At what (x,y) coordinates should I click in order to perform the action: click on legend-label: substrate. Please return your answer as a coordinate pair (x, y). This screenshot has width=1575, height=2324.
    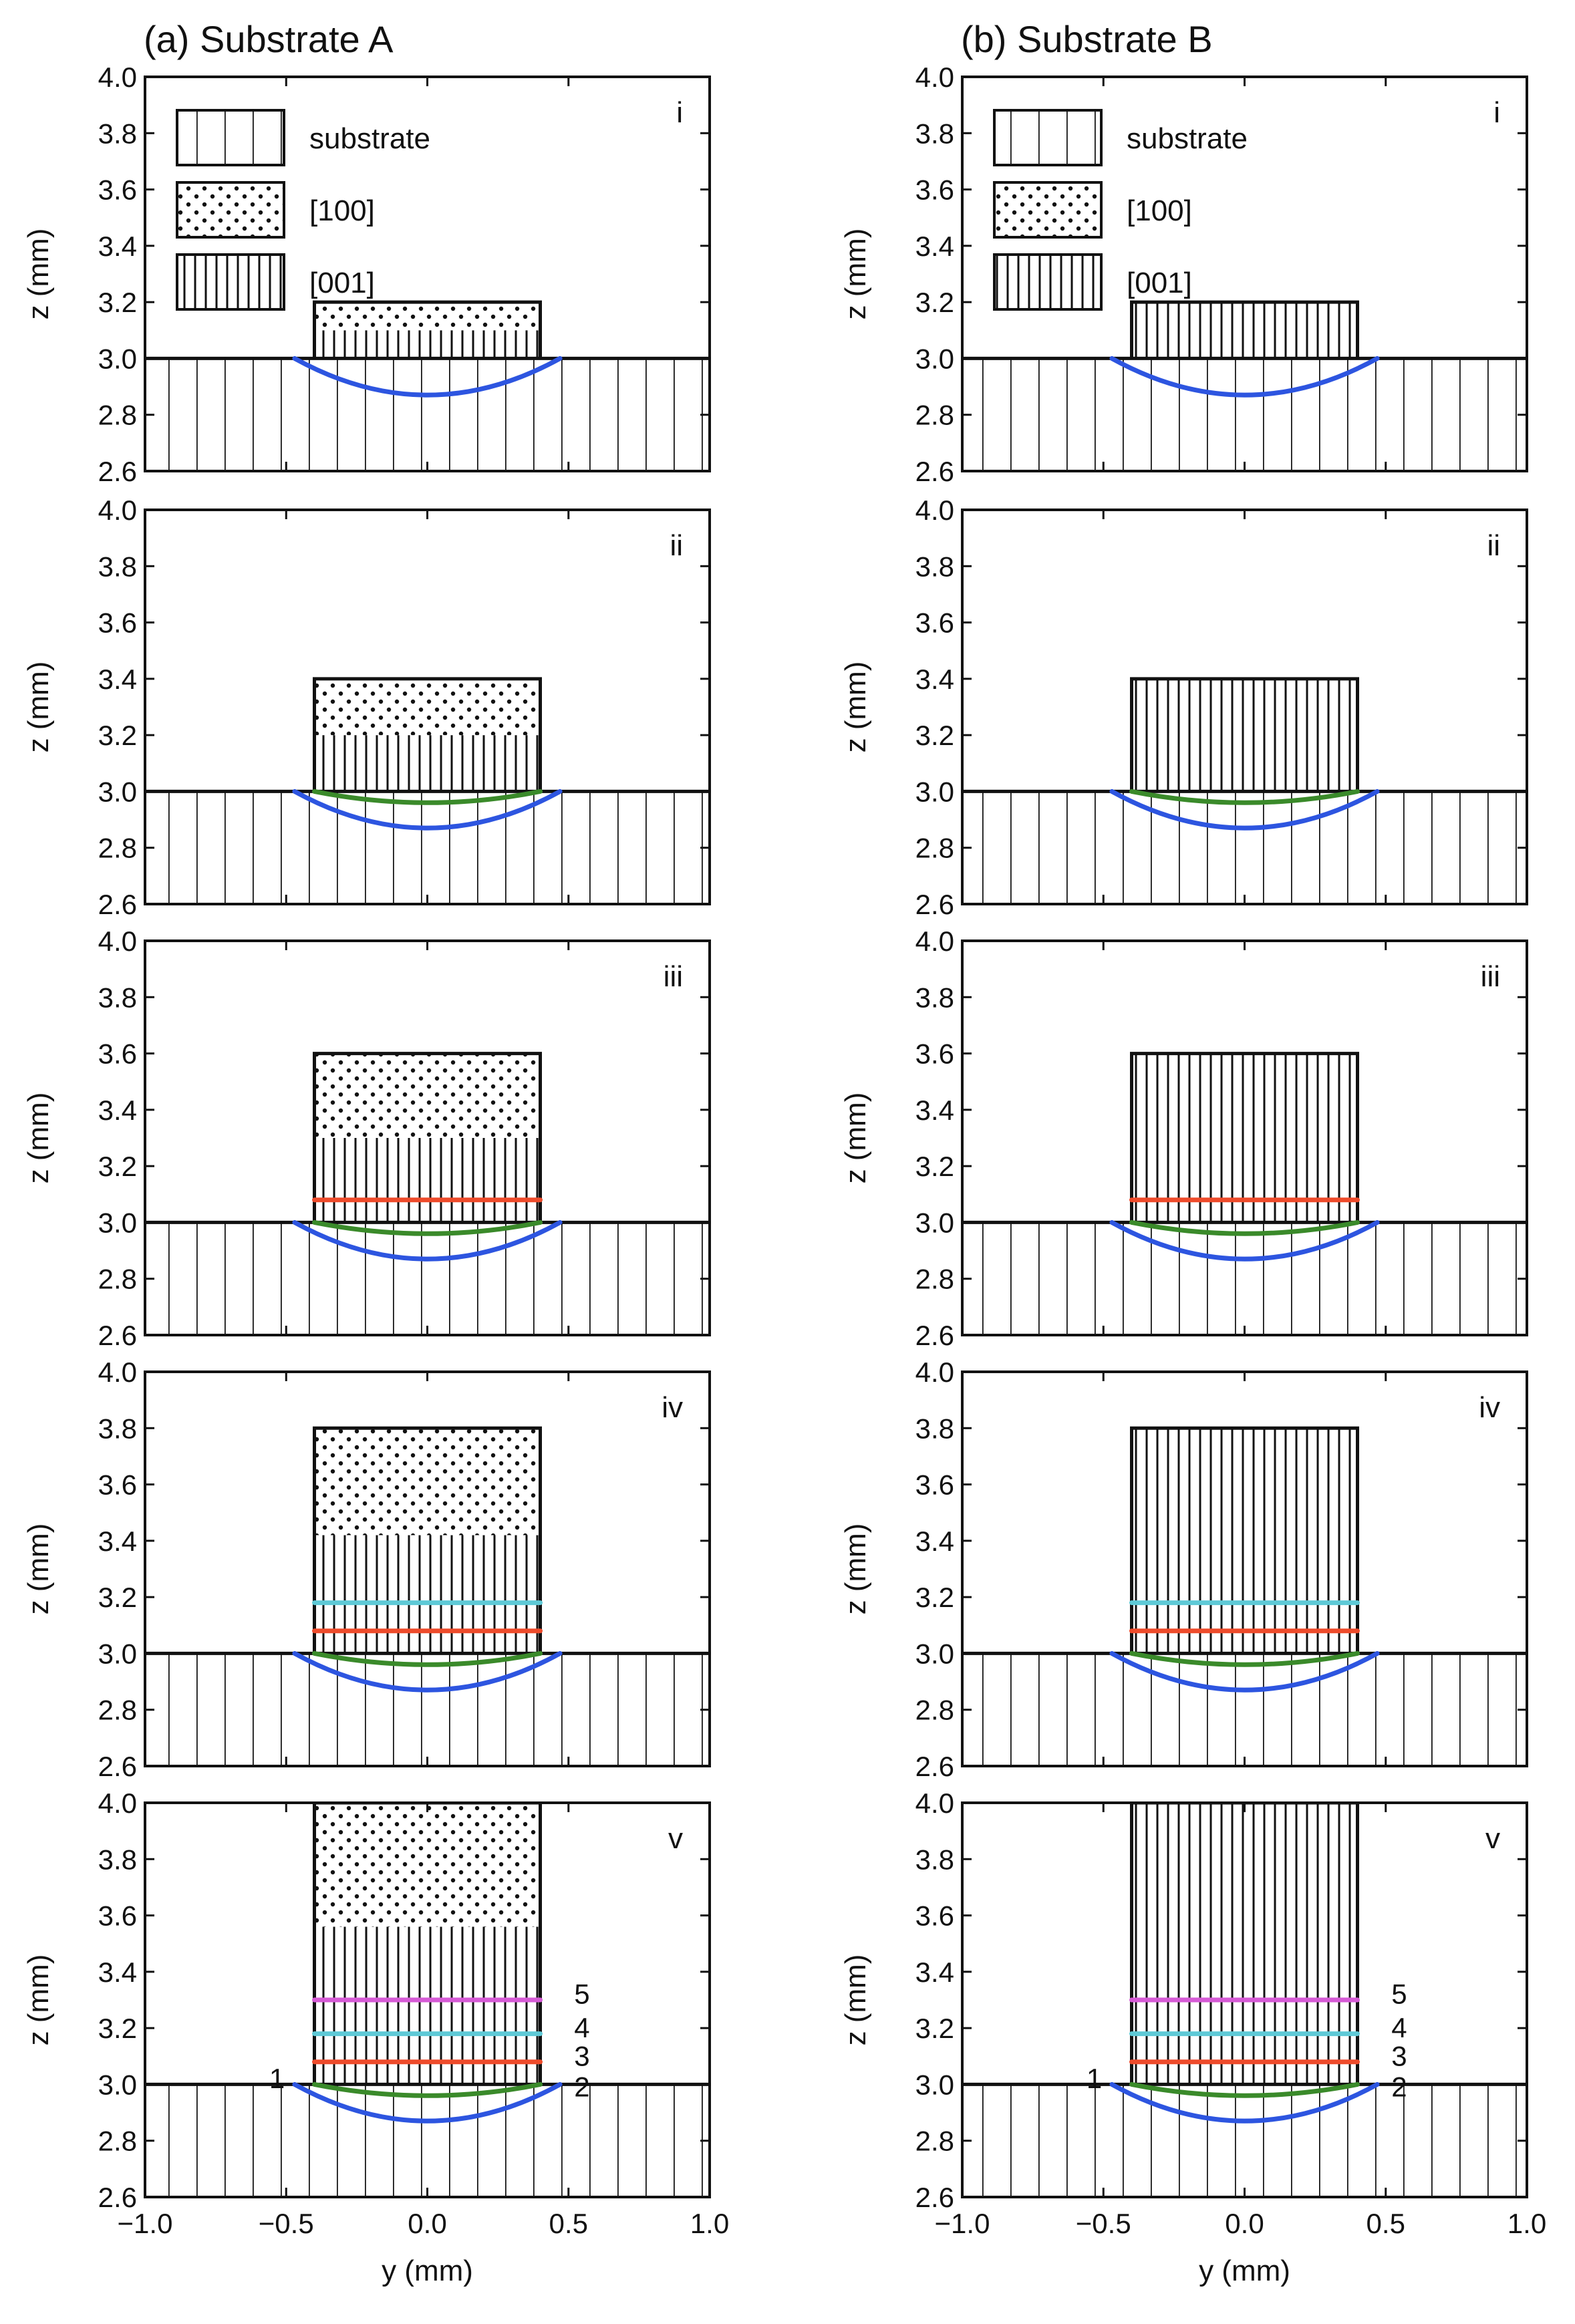
    Looking at the image, I should click on (1187, 138).